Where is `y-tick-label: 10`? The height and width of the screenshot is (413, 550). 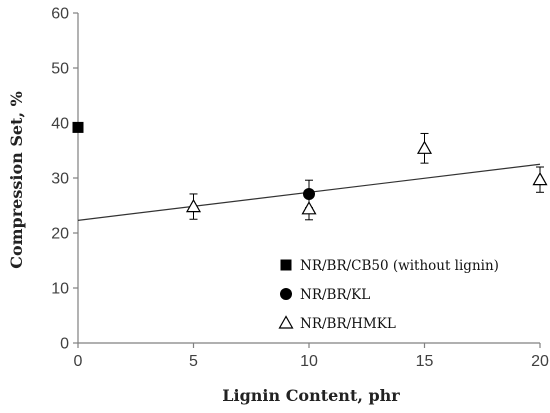 y-tick-label: 10 is located at coordinates (60, 289).